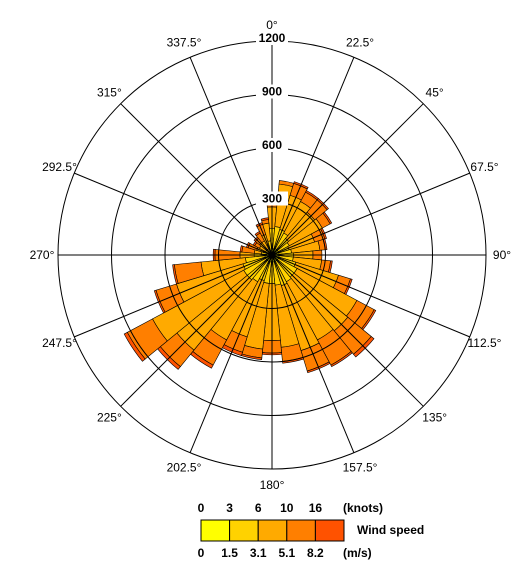  Describe the element at coordinates (272, 485) in the screenshot. I see `direction-label-8: 180°` at that location.